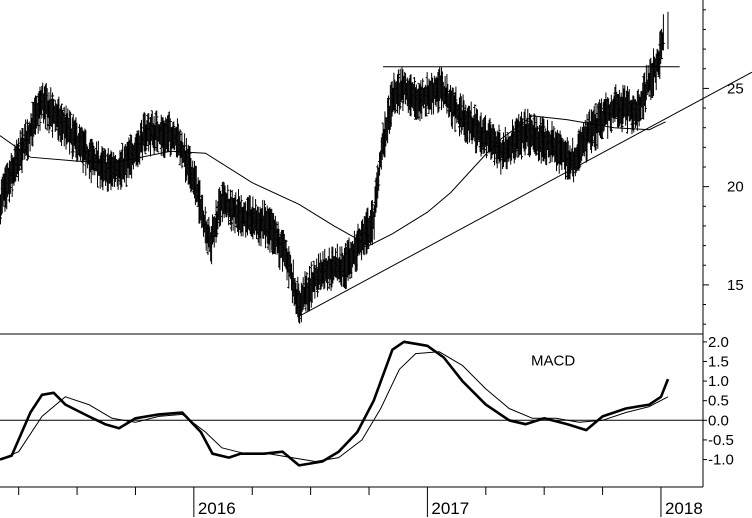  What do you see at coordinates (217, 508) in the screenshot?
I see `year-tick-label: 2016` at bounding box center [217, 508].